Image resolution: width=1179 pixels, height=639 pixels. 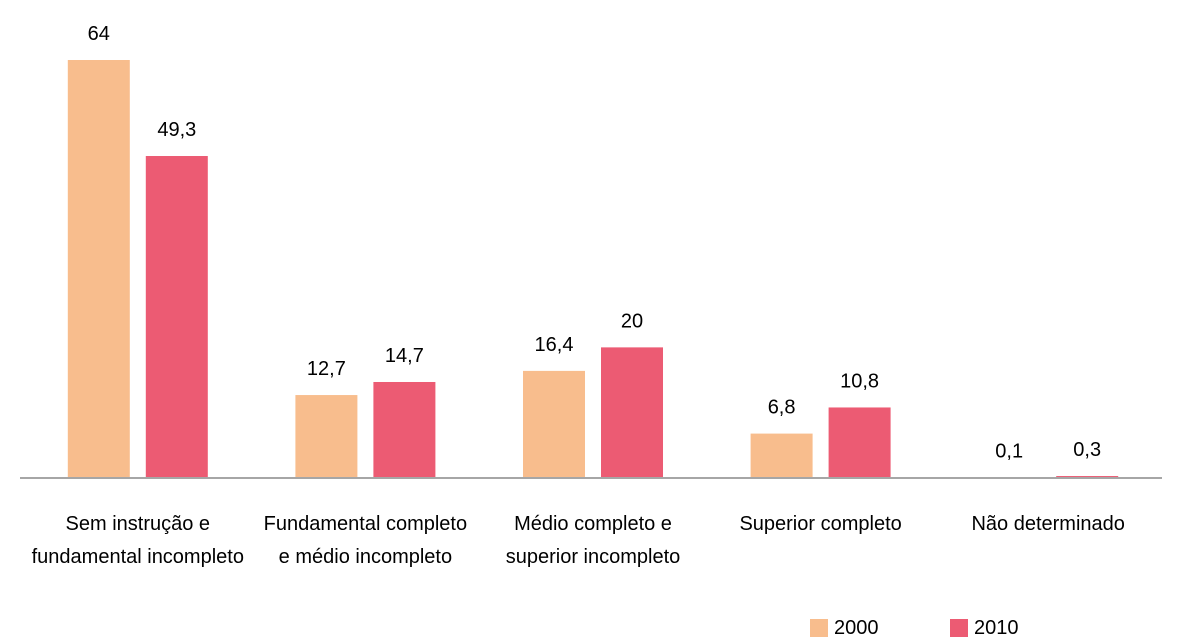 What do you see at coordinates (1009, 451) in the screenshot?
I see `value-label: 0,1` at bounding box center [1009, 451].